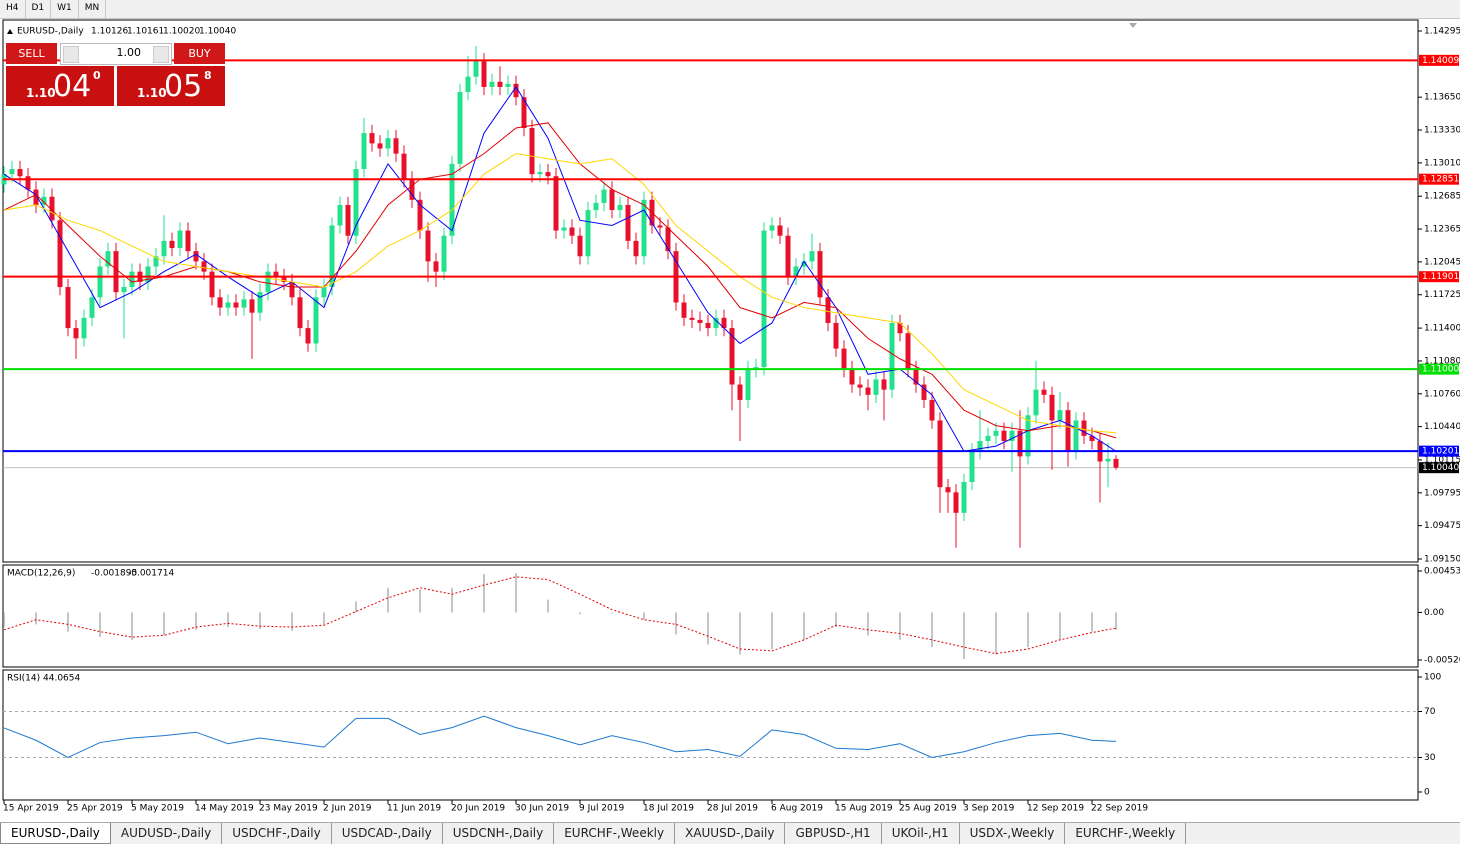  What do you see at coordinates (65, 9) in the screenshot?
I see `timeframe-button: W1` at bounding box center [65, 9].